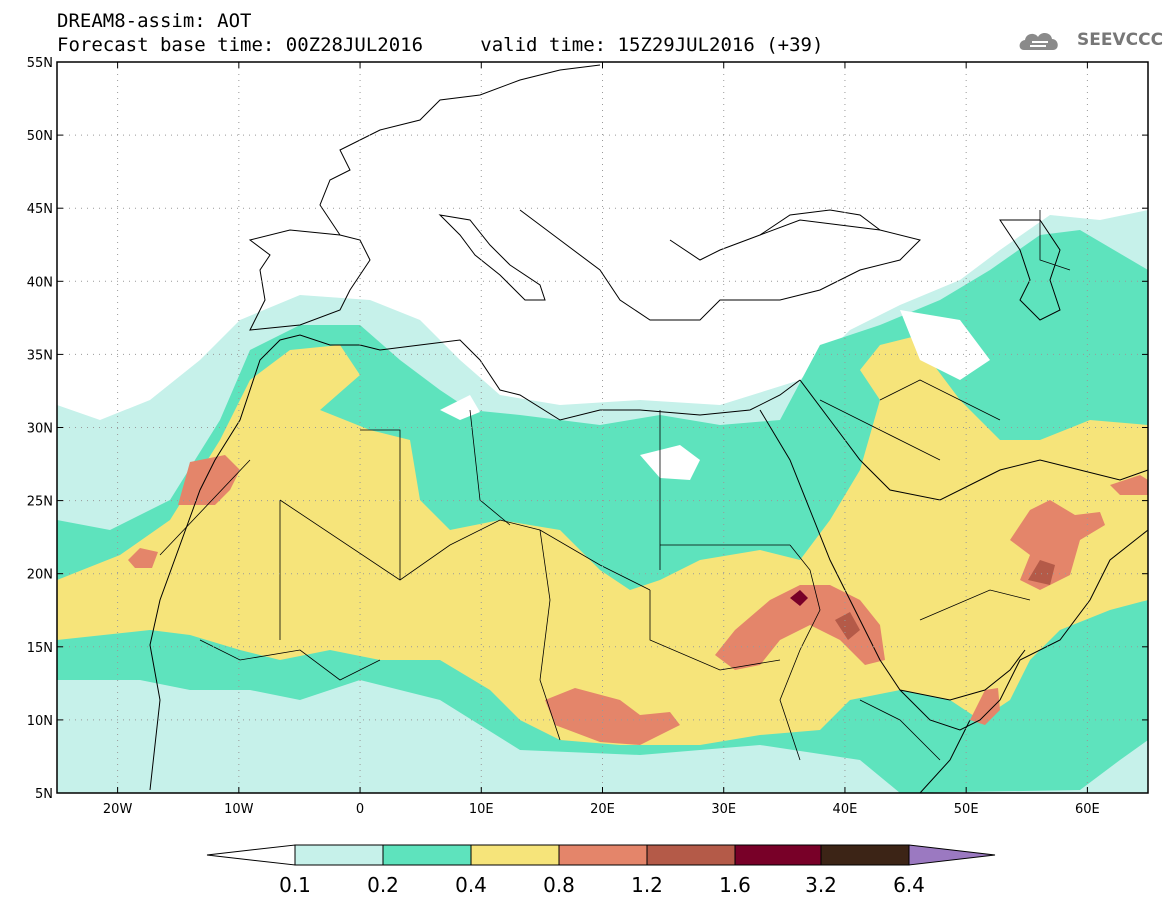  Describe the element at coordinates (652, 45) in the screenshot. I see `valid-time-label: valid time: 15Z29JUL2016 (+39)` at that location.